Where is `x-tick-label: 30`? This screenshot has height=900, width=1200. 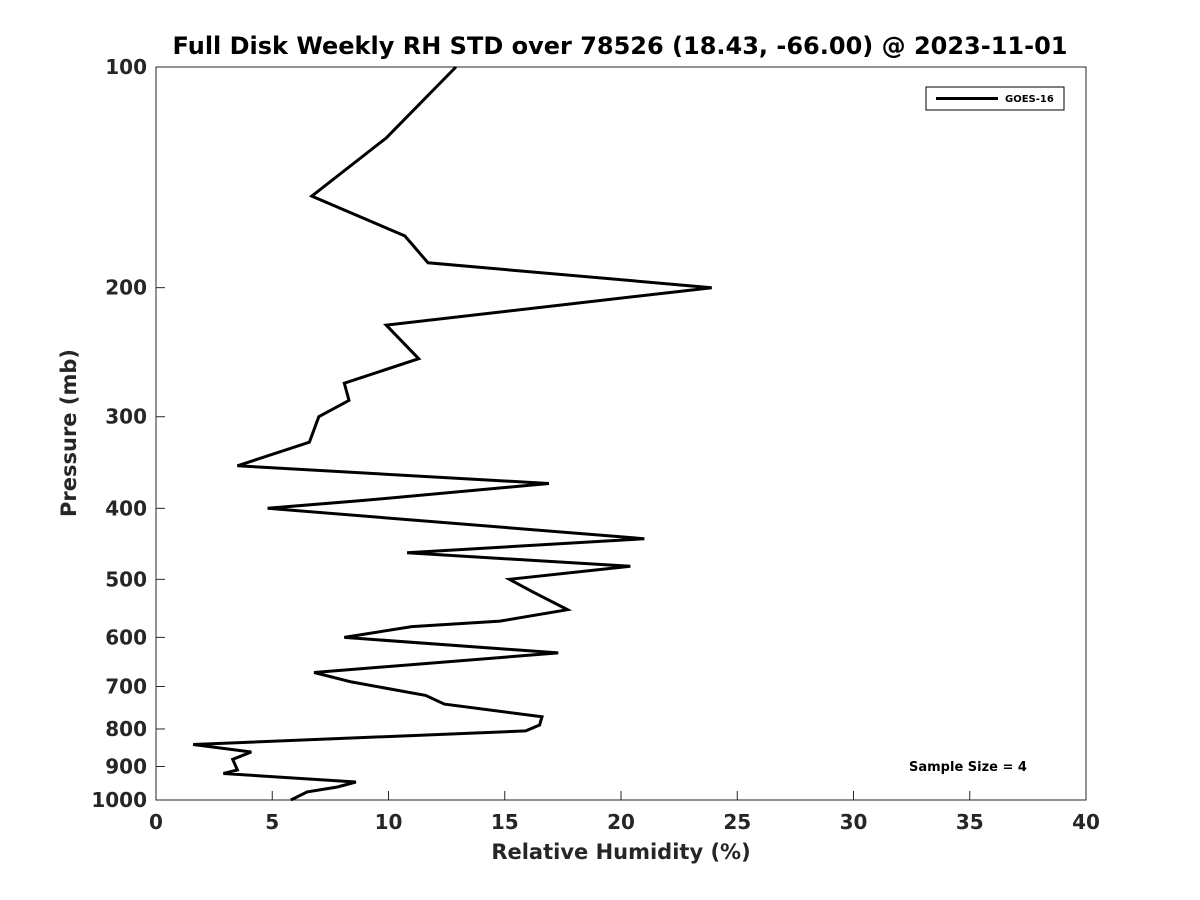 x-tick-label: 30 is located at coordinates (854, 822).